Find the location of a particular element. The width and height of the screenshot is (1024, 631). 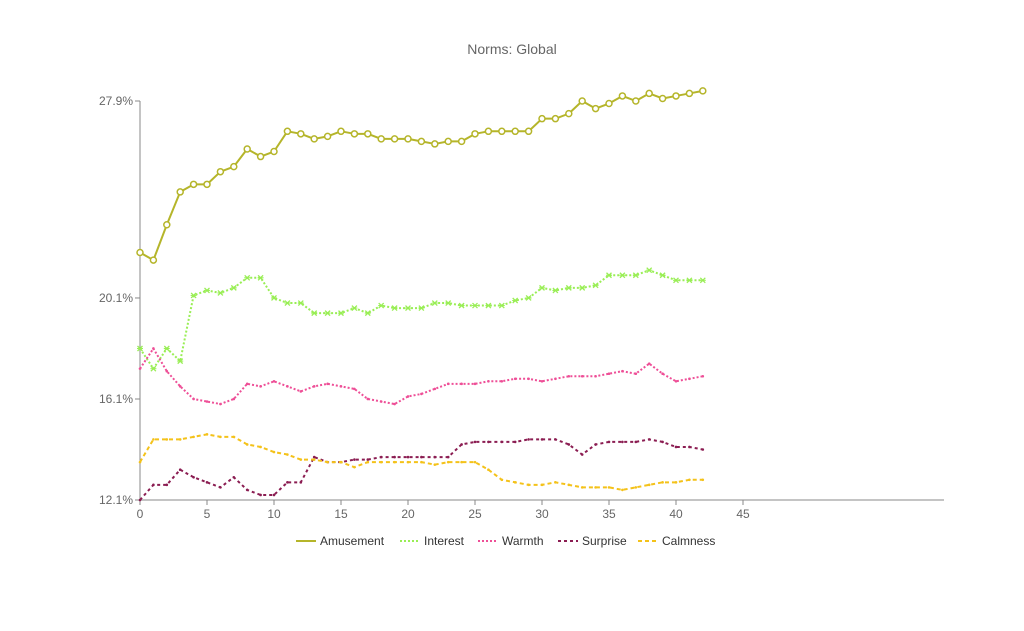

legend-item-surprise: Surprise is located at coordinates (592, 541).